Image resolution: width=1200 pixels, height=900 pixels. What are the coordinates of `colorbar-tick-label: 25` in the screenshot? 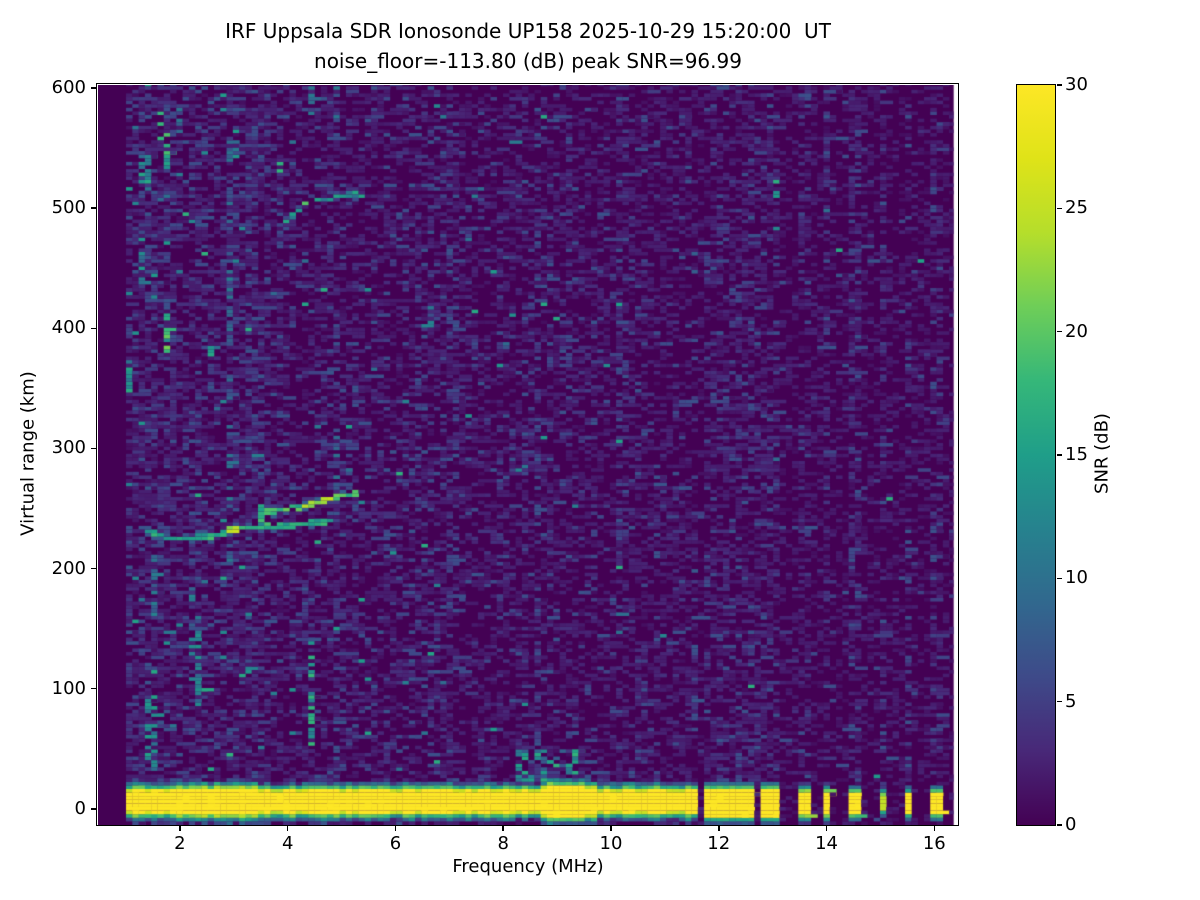 It's located at (1076, 208).